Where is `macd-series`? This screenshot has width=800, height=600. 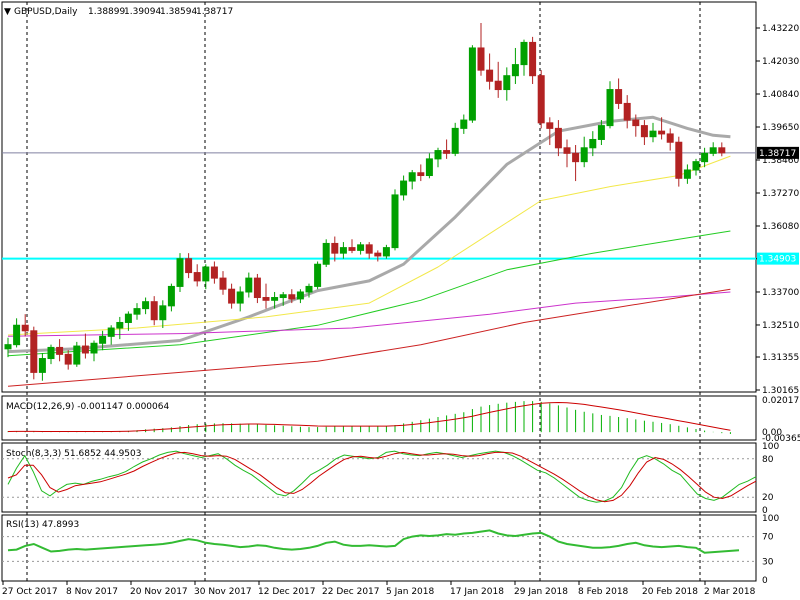
macd-series is located at coordinates (369, 417).